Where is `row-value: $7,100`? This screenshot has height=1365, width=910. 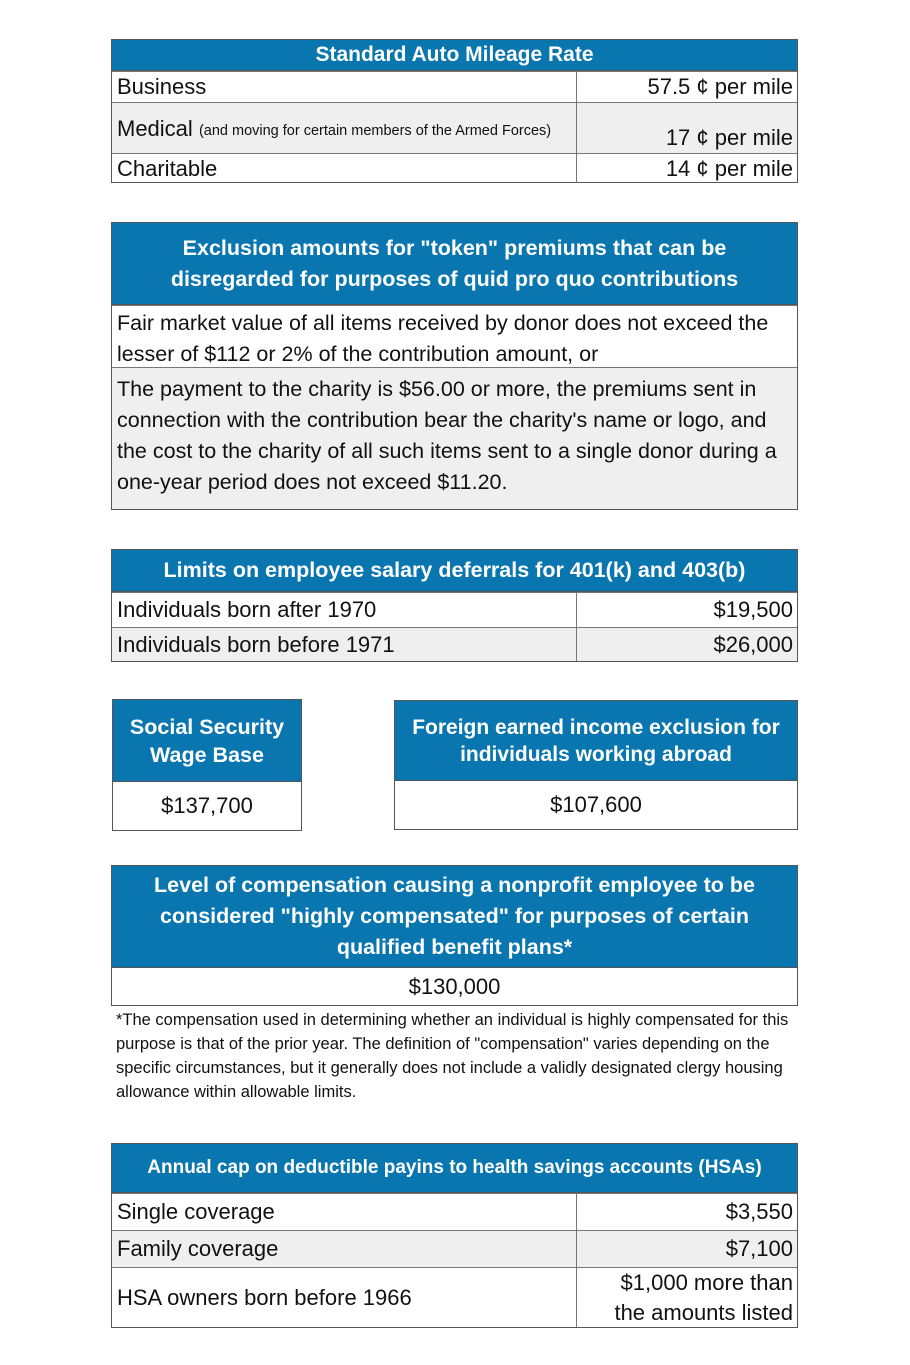 row-value: $7,100 is located at coordinates (759, 1248).